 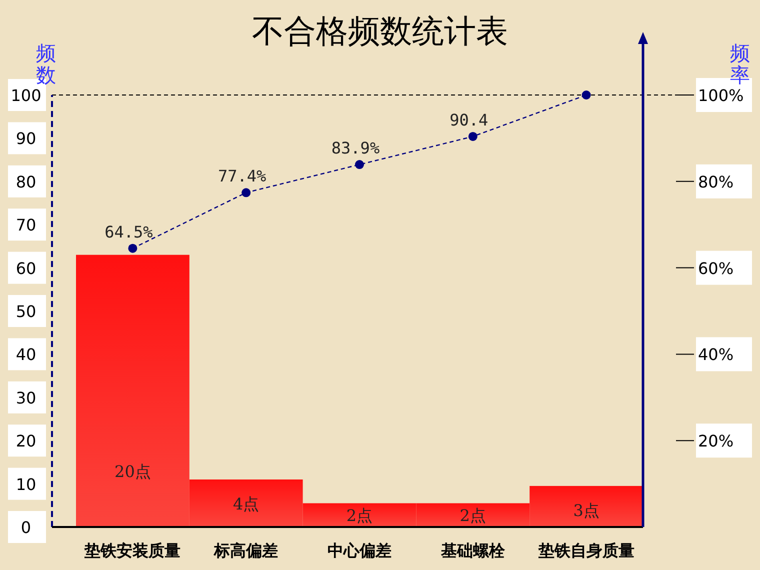 What do you see at coordinates (26, 138) in the screenshot?
I see `y-tick-label: 90` at bounding box center [26, 138].